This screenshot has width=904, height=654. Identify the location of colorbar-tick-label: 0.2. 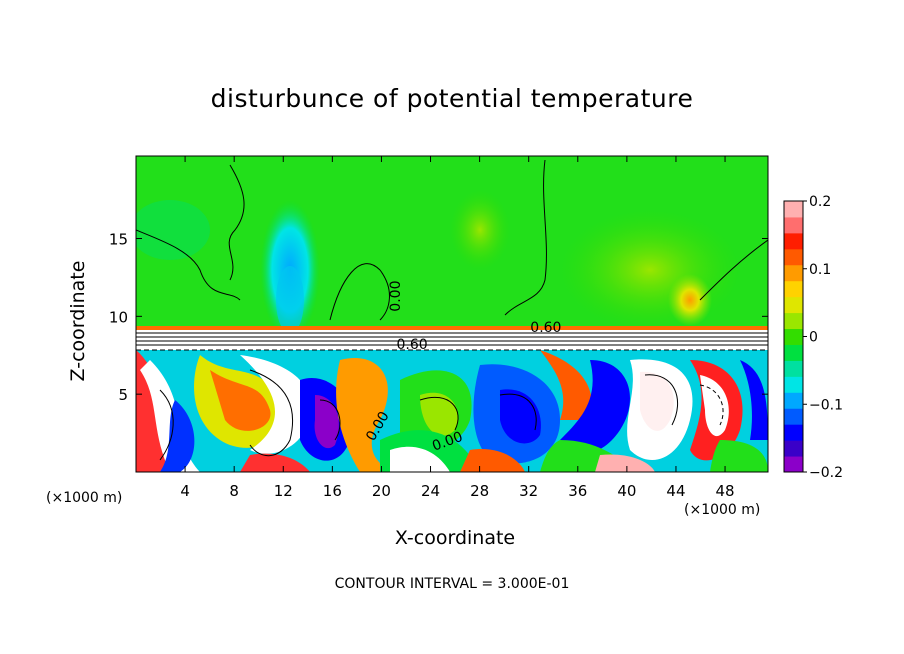
(820, 202).